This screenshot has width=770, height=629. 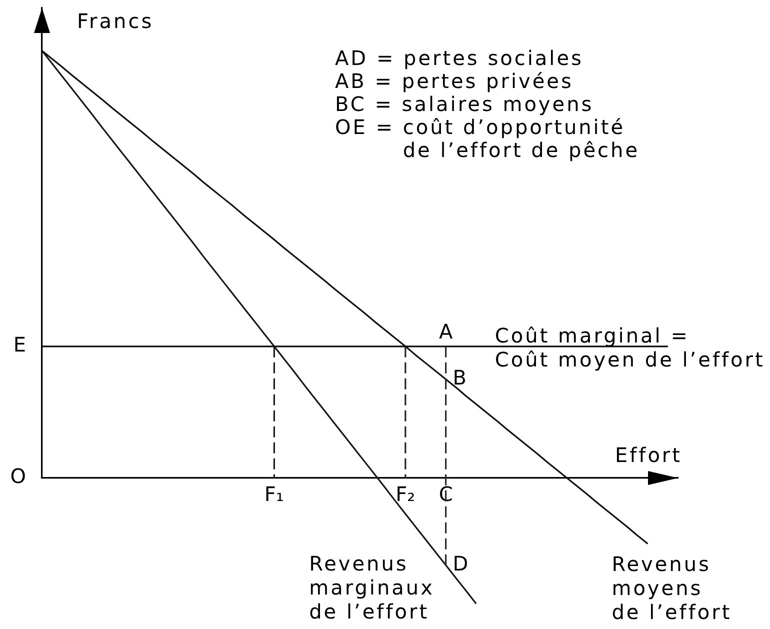 What do you see at coordinates (487, 138) in the screenshot?
I see `annotation: OE = coût d’opportunité de l’effort de pêche` at bounding box center [487, 138].